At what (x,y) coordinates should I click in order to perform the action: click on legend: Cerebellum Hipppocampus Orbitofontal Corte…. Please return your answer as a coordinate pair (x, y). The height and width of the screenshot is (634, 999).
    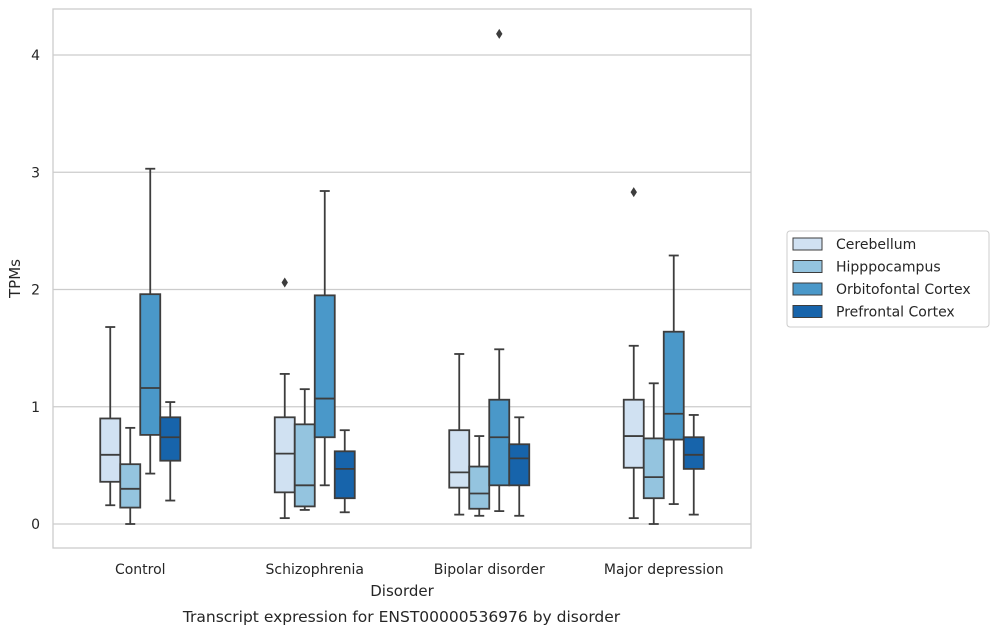
    Looking at the image, I should click on (888, 279).